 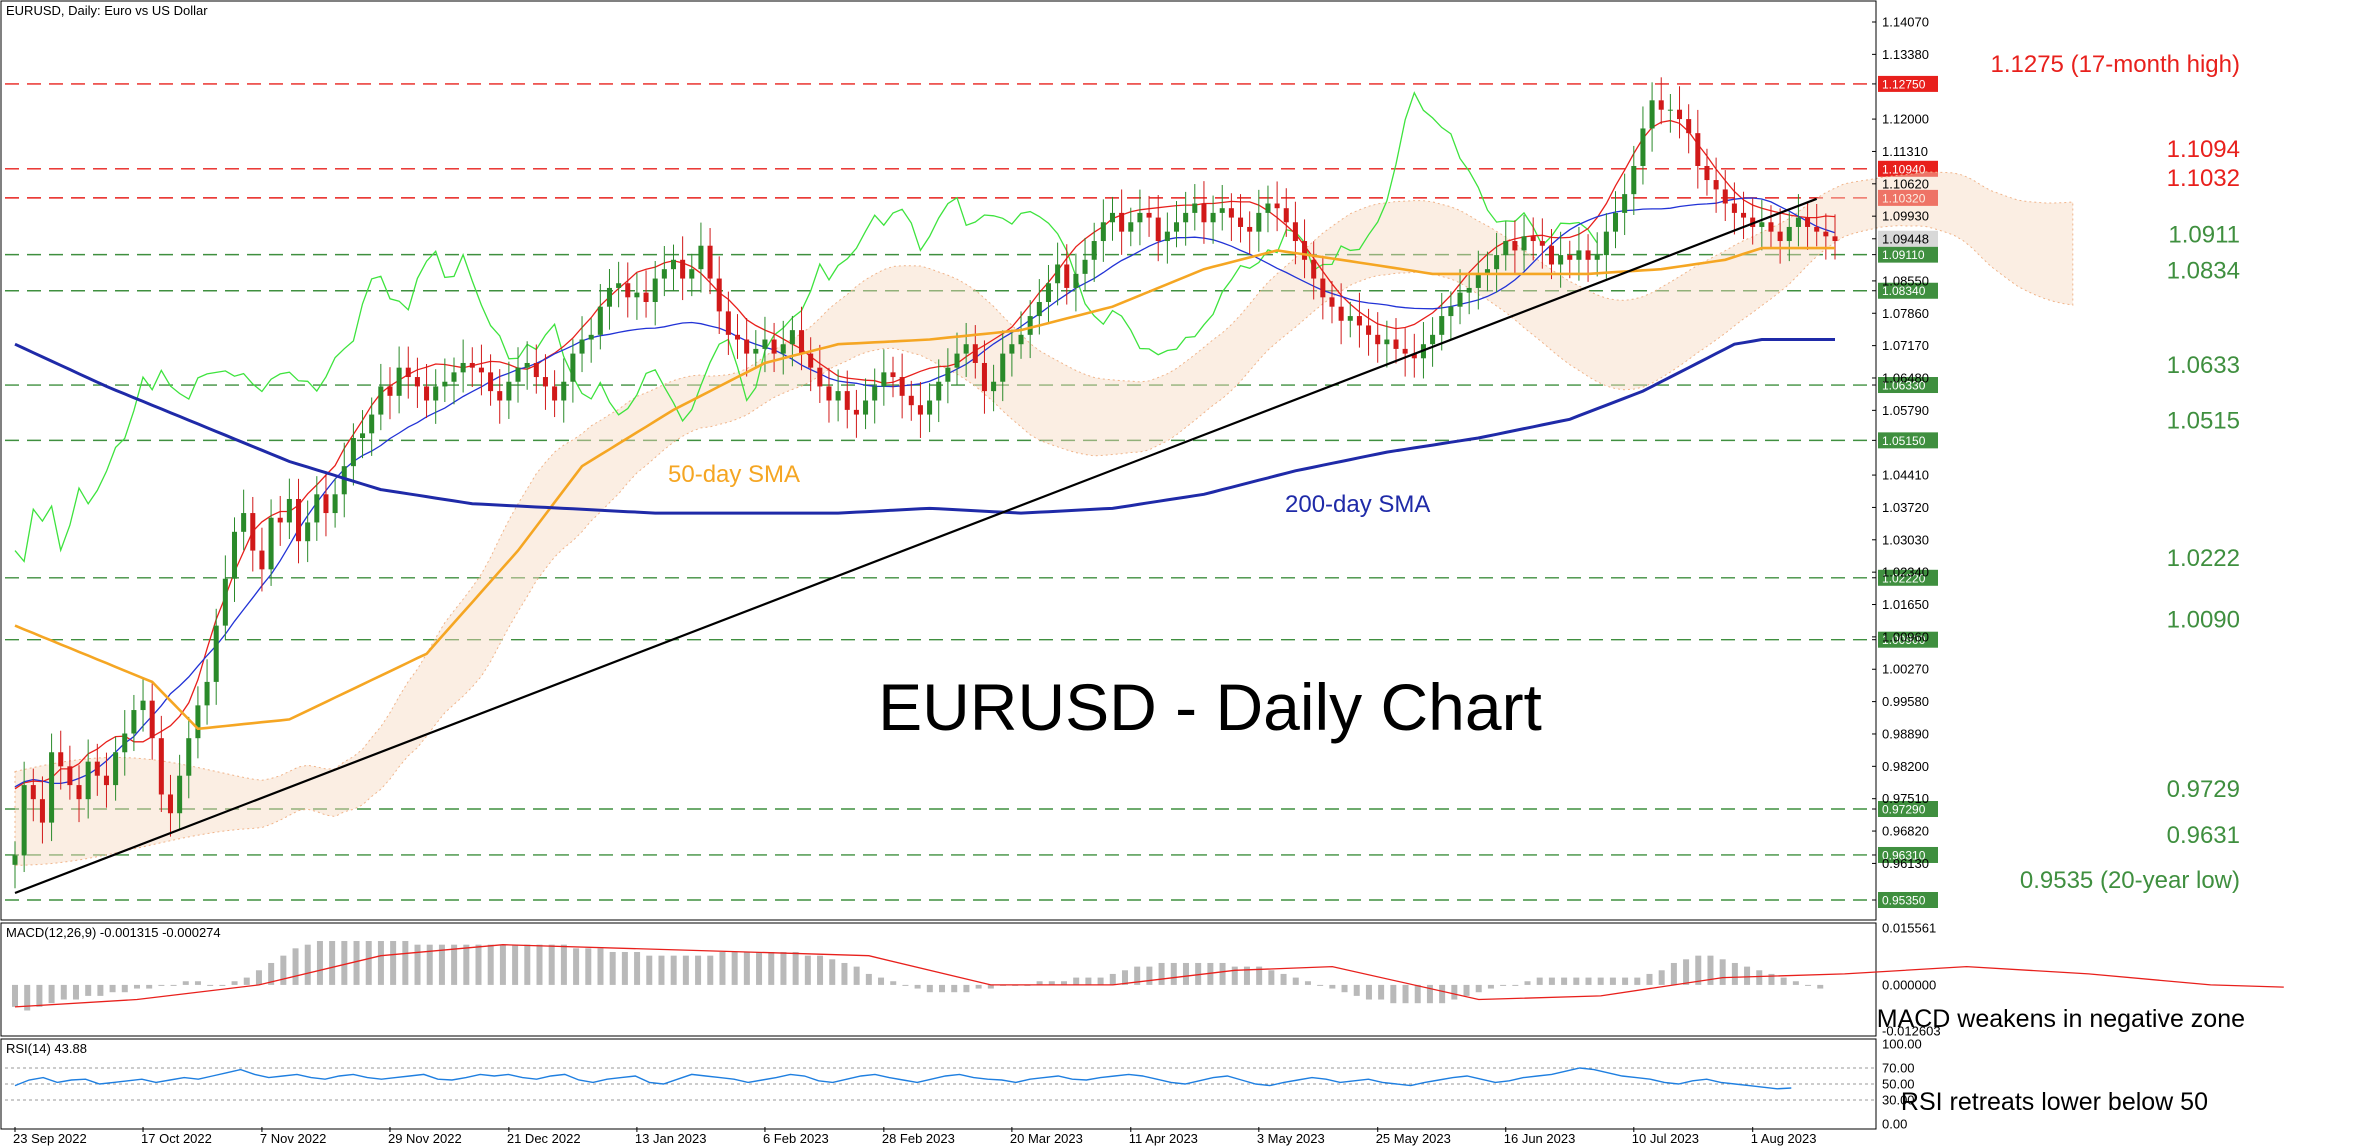 I want to click on level-label-5: 1.0633, so click(x=2203, y=365).